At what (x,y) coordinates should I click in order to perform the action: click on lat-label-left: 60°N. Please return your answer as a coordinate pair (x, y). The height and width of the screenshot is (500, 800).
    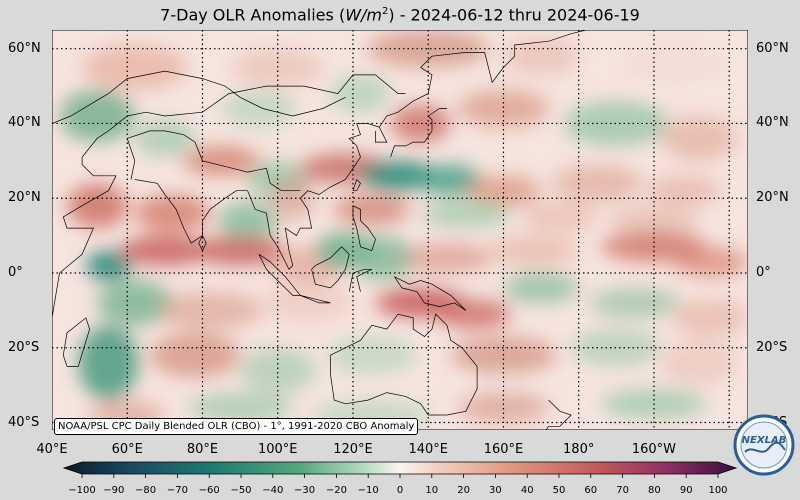
    Looking at the image, I should click on (24, 48).